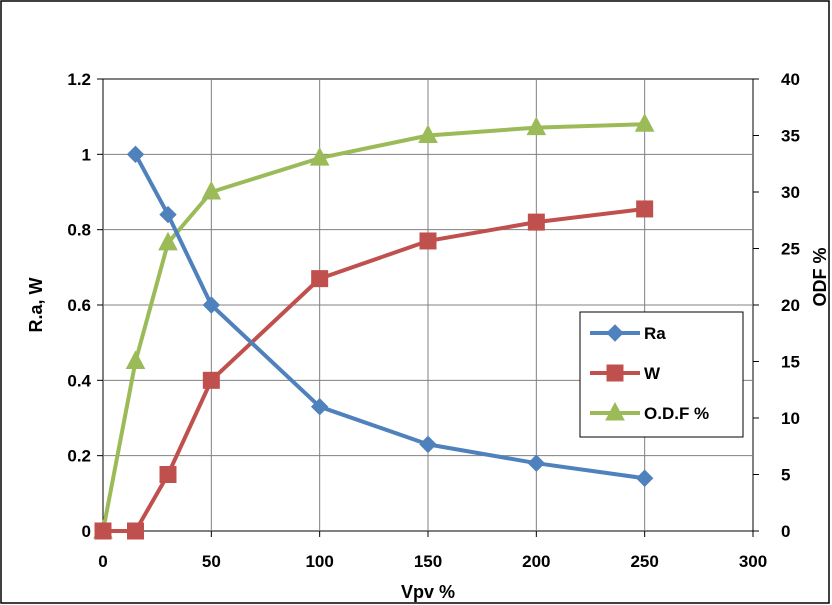 This screenshot has height=605, width=832. I want to click on y2-tick-label: 10, so click(790, 418).